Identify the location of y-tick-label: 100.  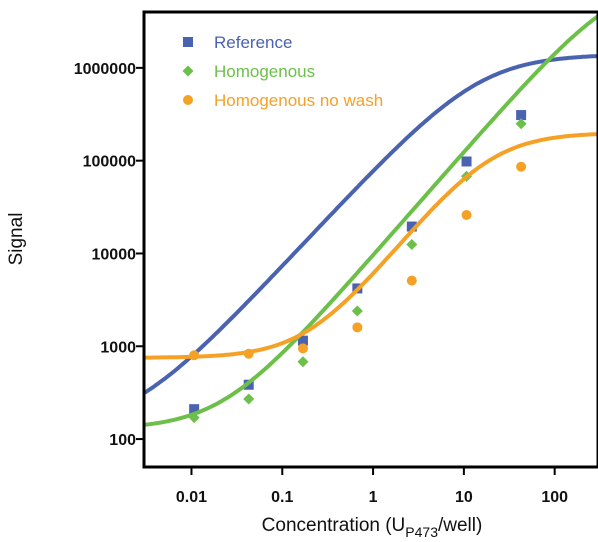
(122, 440).